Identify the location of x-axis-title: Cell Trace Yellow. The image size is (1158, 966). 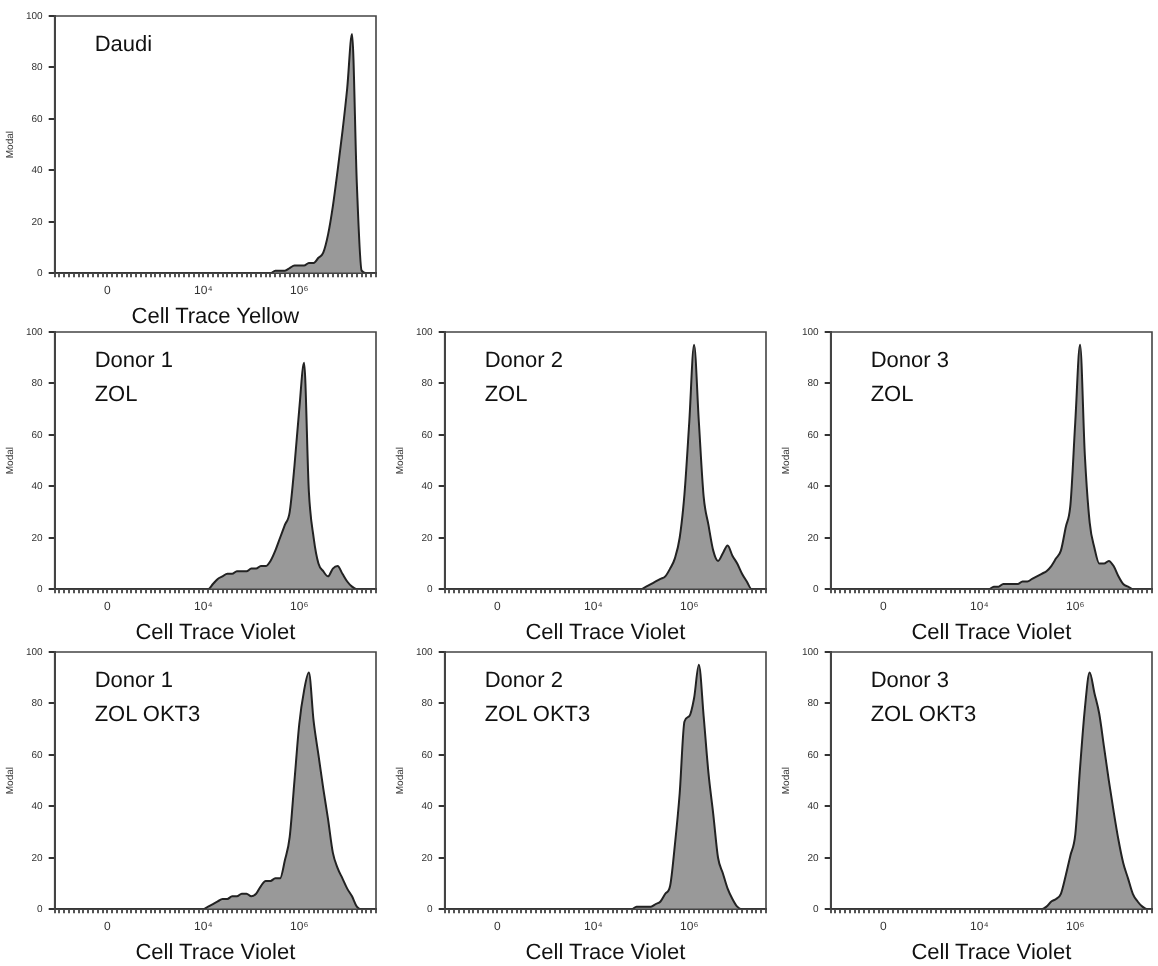
(215, 316).